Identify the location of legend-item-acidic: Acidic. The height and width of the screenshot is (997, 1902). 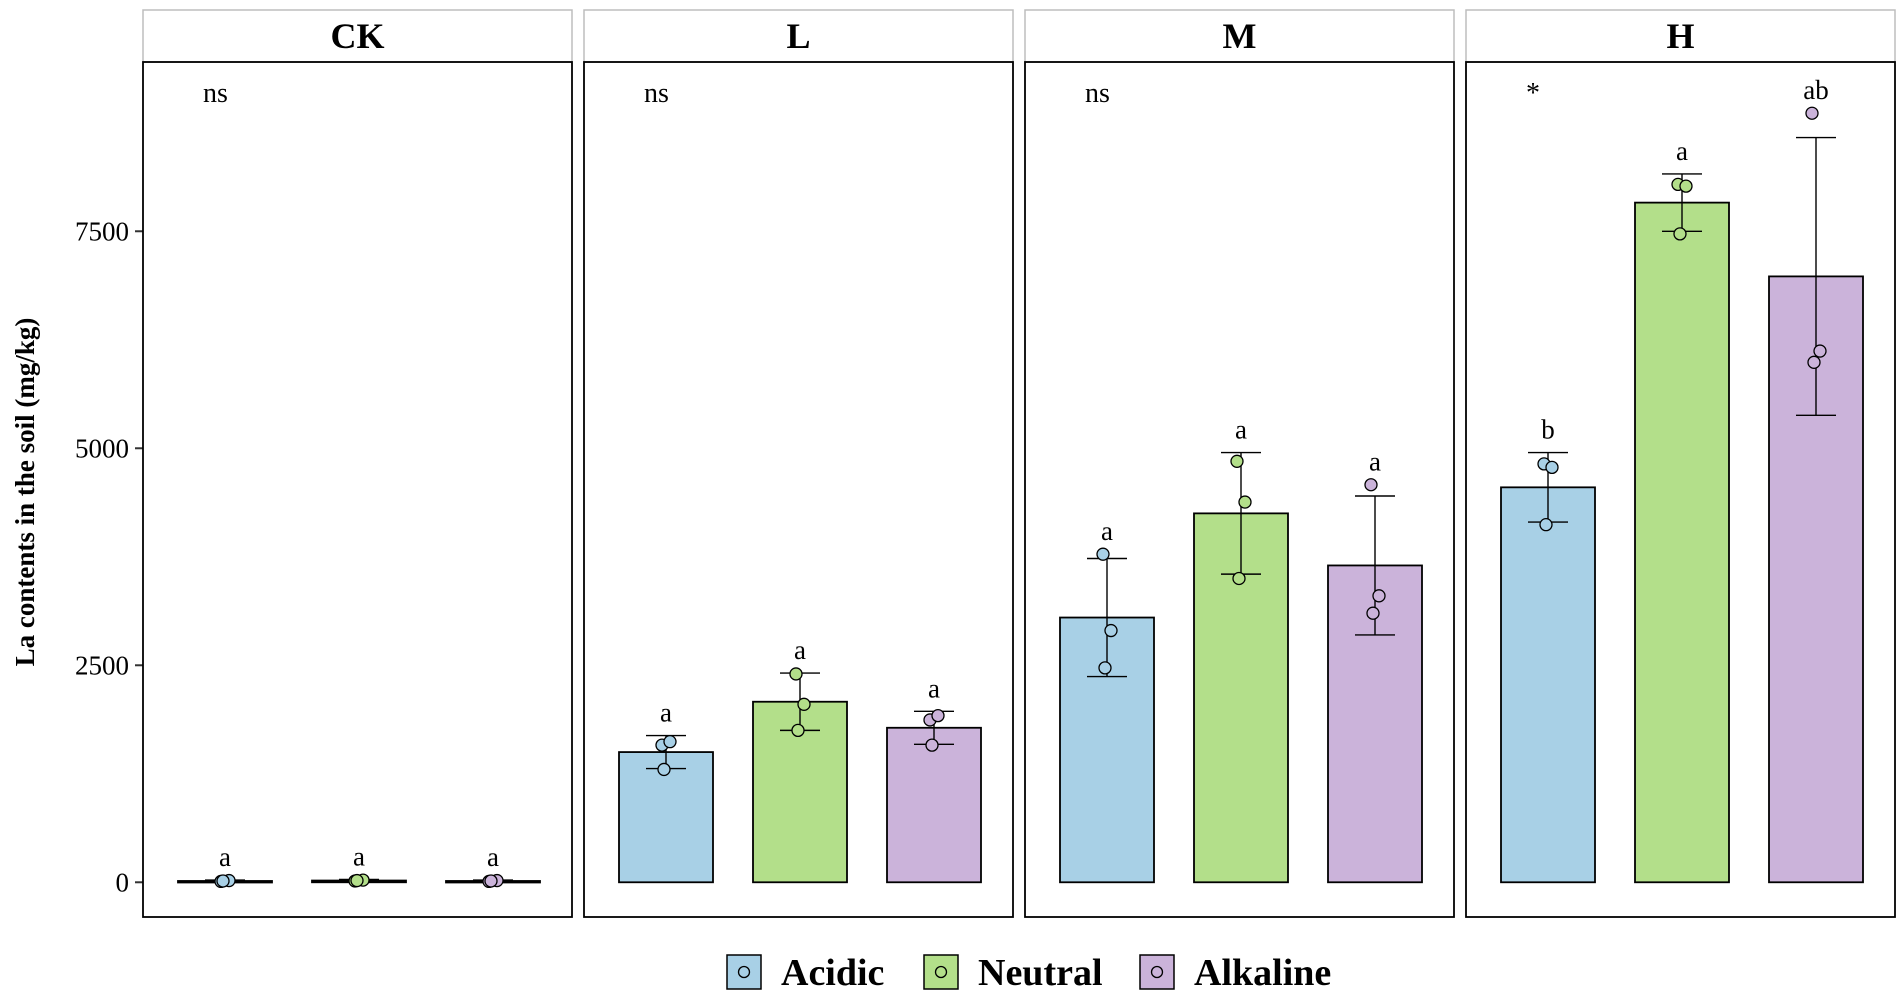
(805, 973).